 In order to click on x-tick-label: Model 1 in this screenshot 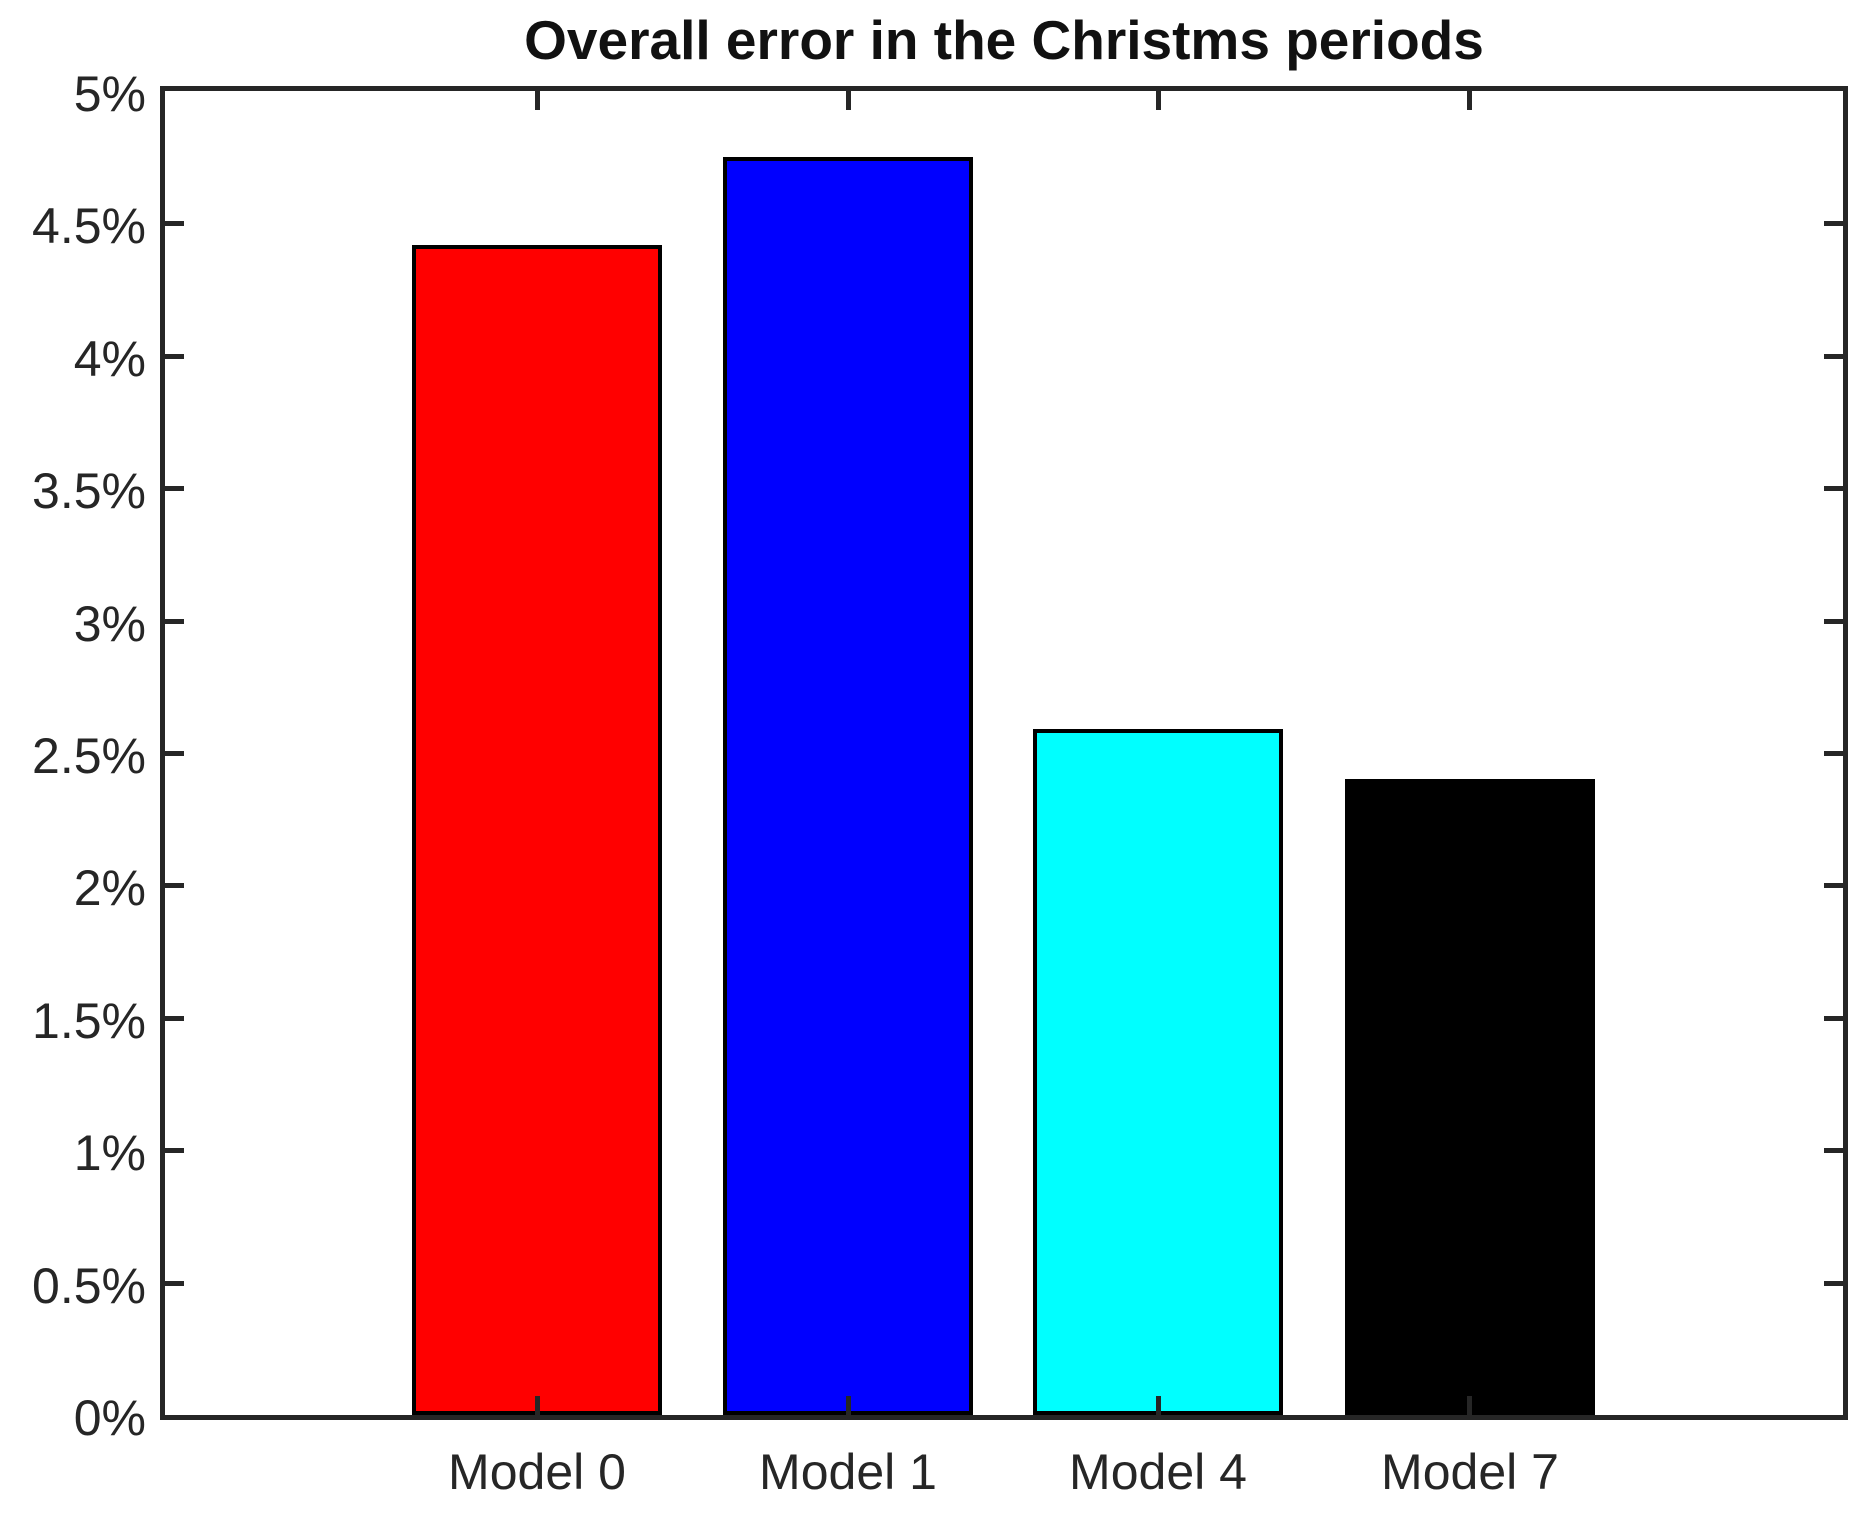, I will do `click(848, 1472)`.